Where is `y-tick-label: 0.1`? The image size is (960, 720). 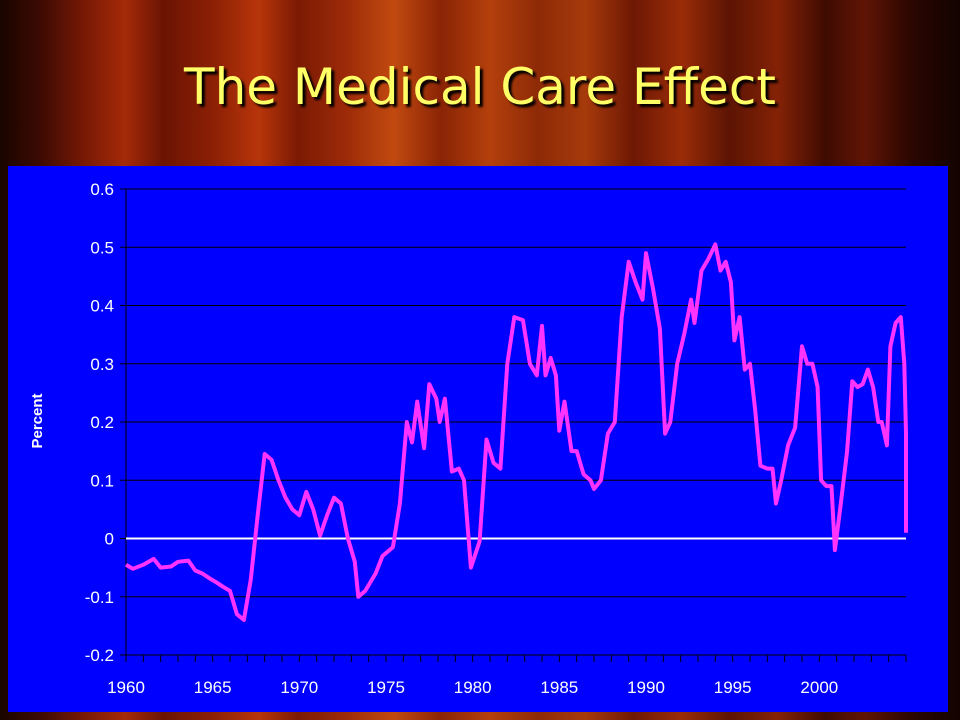 y-tick-label: 0.1 is located at coordinates (102, 480).